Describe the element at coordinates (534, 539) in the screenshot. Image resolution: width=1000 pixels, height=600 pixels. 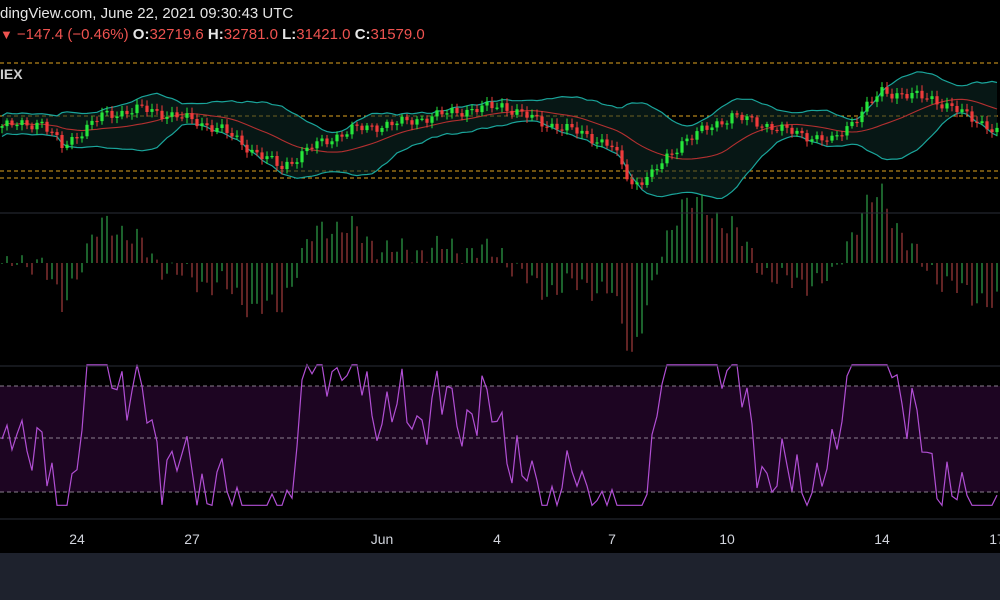
I see `time-axis: 24 27 Jun 4 7 10 14 17` at that location.